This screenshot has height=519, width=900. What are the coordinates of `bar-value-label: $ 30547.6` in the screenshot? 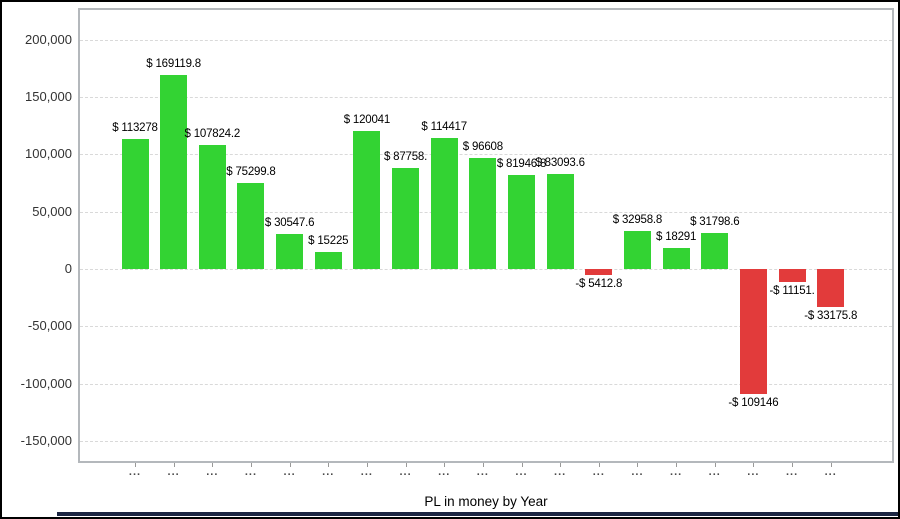 It's located at (289, 222).